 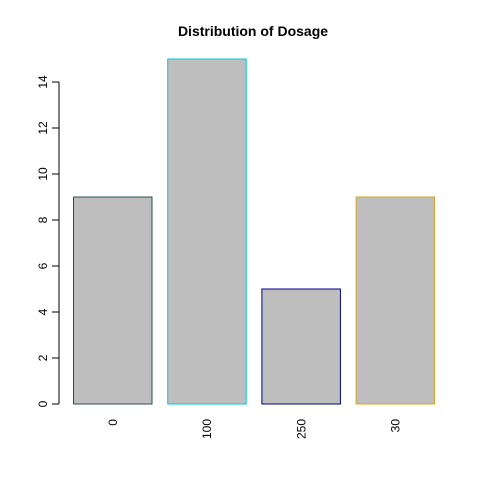 I want to click on y-tick-label: 8, so click(x=43, y=219).